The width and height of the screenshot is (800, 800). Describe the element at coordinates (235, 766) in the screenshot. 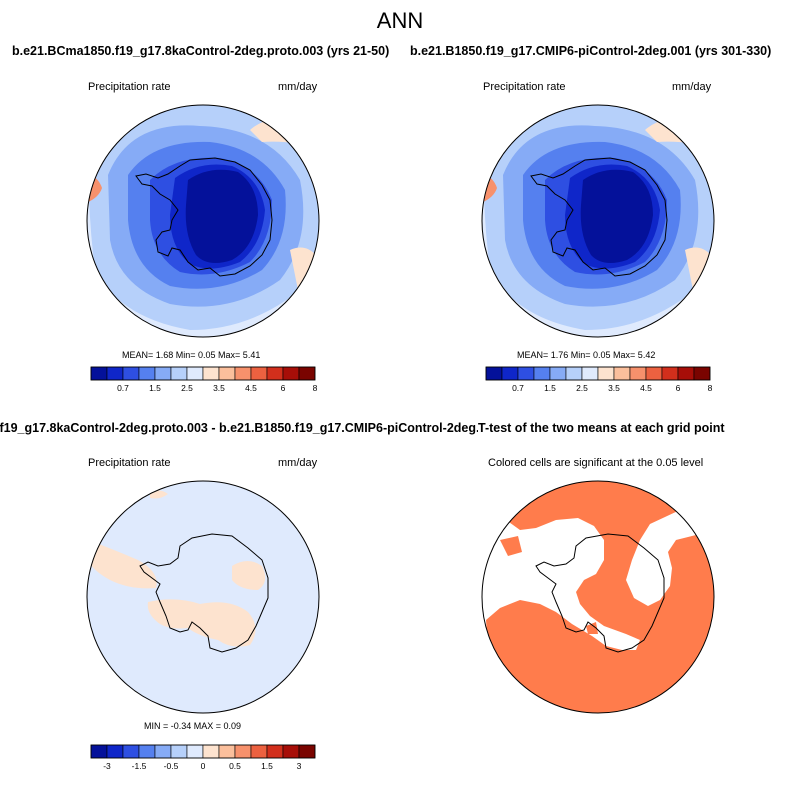

I see `panel3-colorbar-tick-label: 0.5` at that location.